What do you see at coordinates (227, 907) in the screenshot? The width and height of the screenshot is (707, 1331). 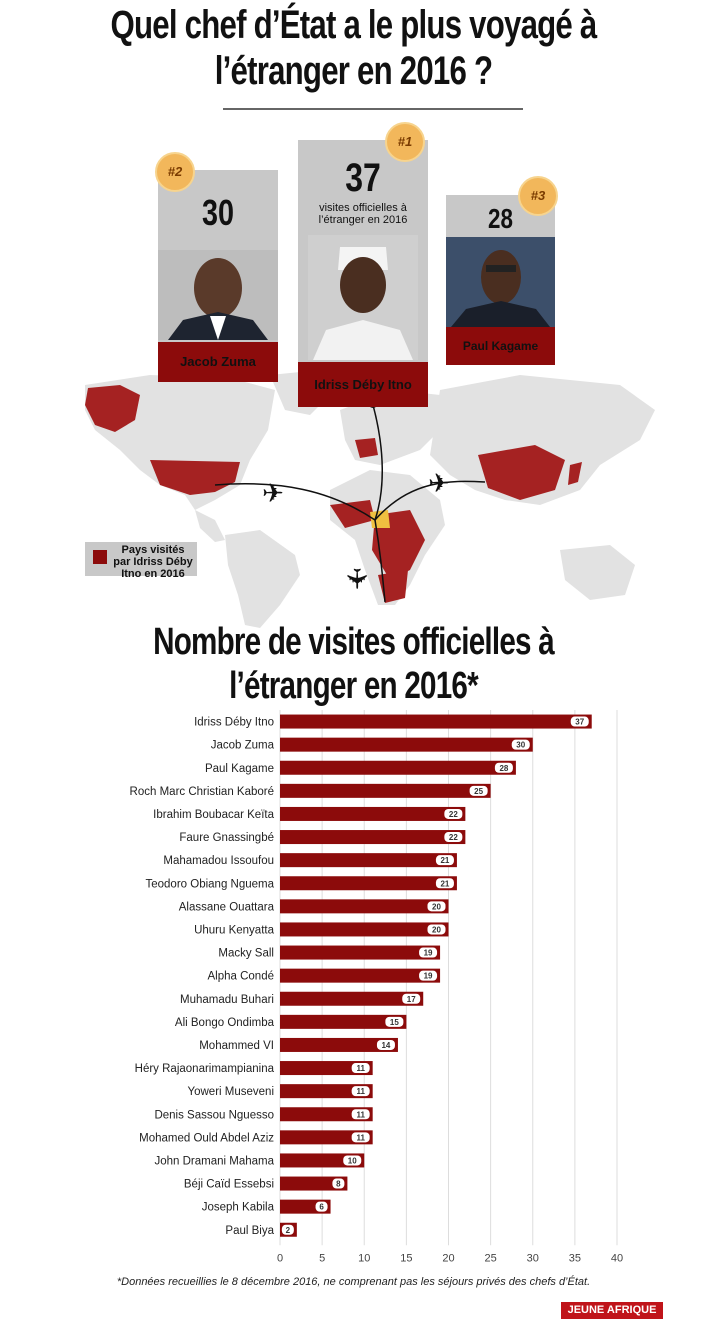 I see `category-label: Alassane Ouattara` at bounding box center [227, 907].